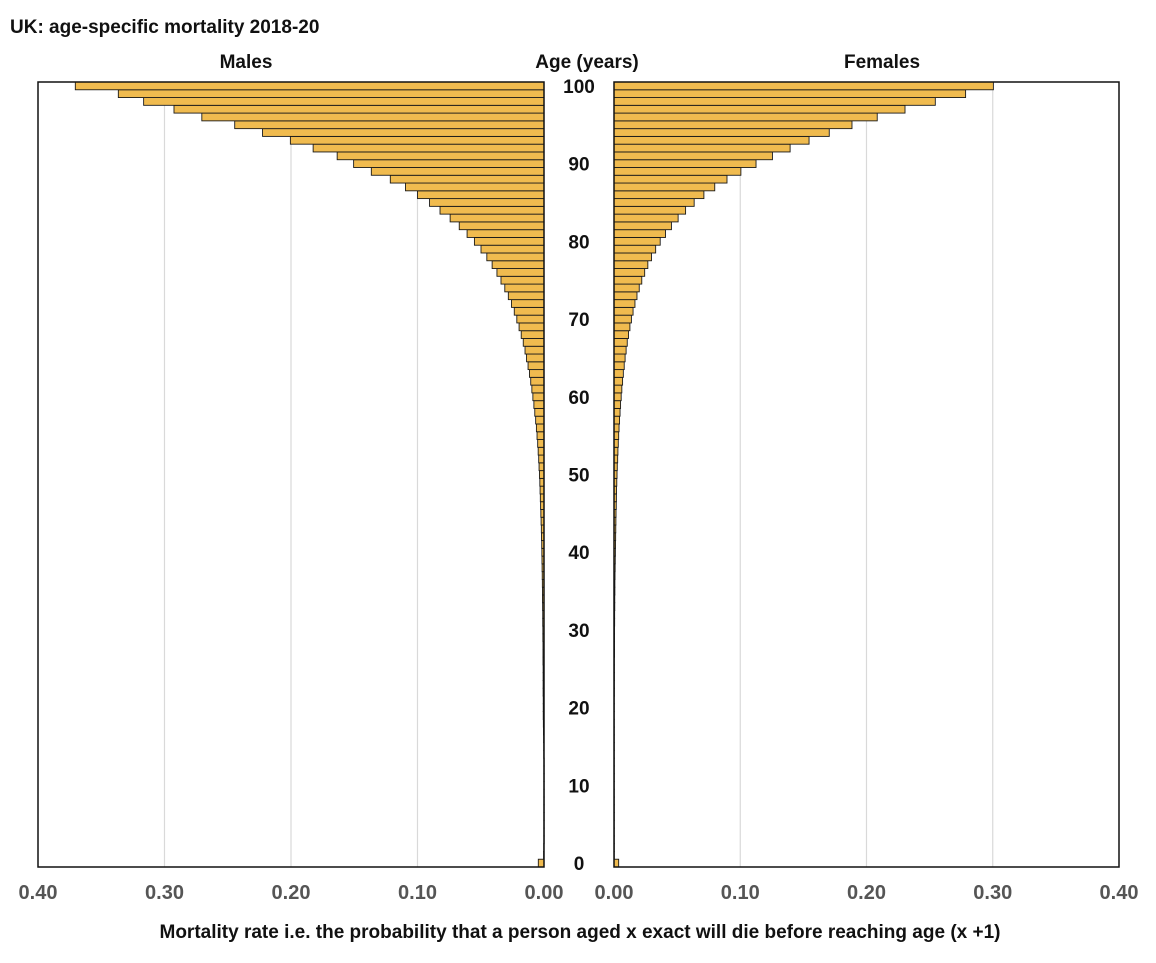 The height and width of the screenshot is (963, 1156). What do you see at coordinates (578, 709) in the screenshot?
I see `age-tick-label: 20` at bounding box center [578, 709].